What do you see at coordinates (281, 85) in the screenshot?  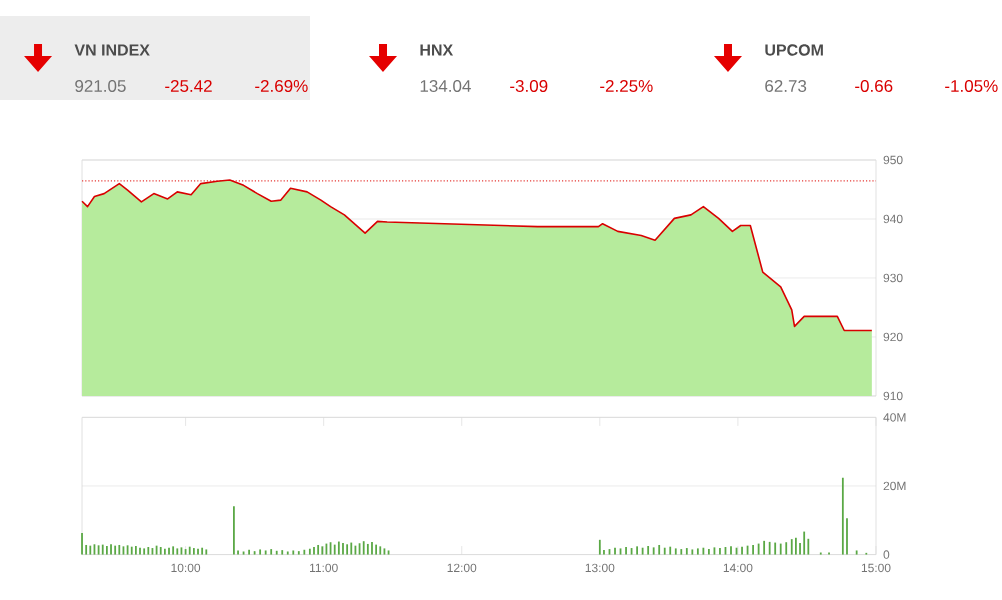 I see `text: -2.69%` at bounding box center [281, 85].